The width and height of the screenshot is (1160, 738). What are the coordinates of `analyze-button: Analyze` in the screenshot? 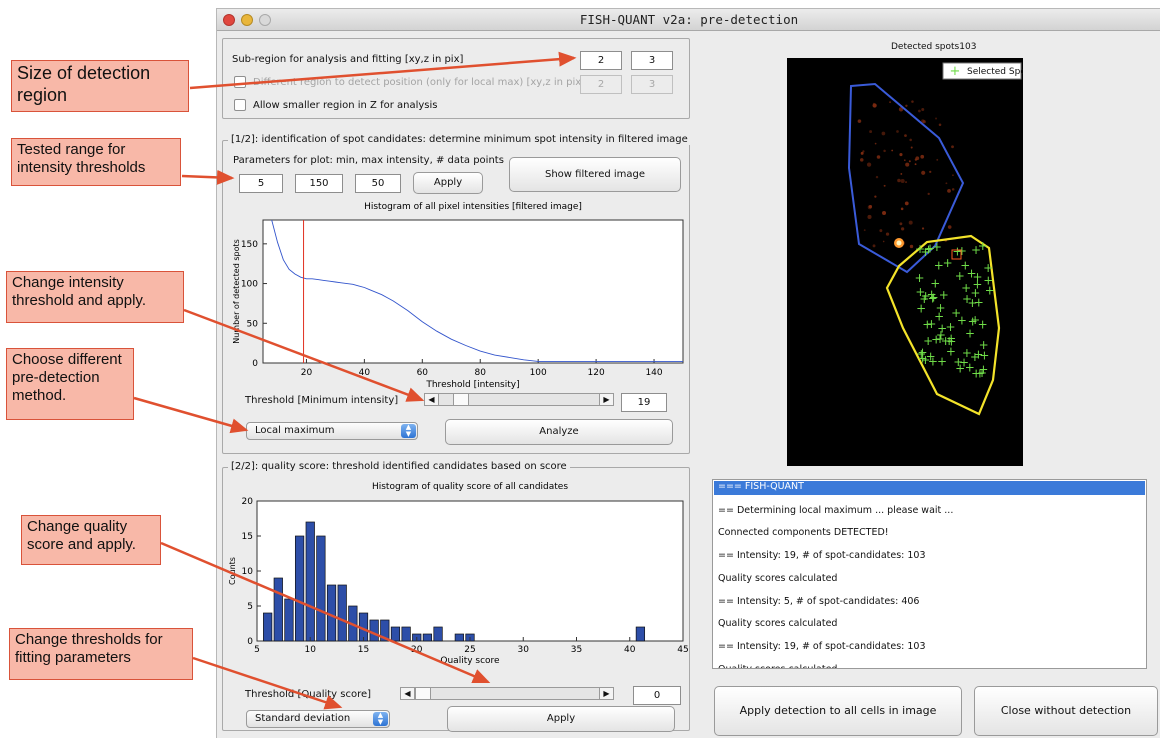 It's located at (559, 432).